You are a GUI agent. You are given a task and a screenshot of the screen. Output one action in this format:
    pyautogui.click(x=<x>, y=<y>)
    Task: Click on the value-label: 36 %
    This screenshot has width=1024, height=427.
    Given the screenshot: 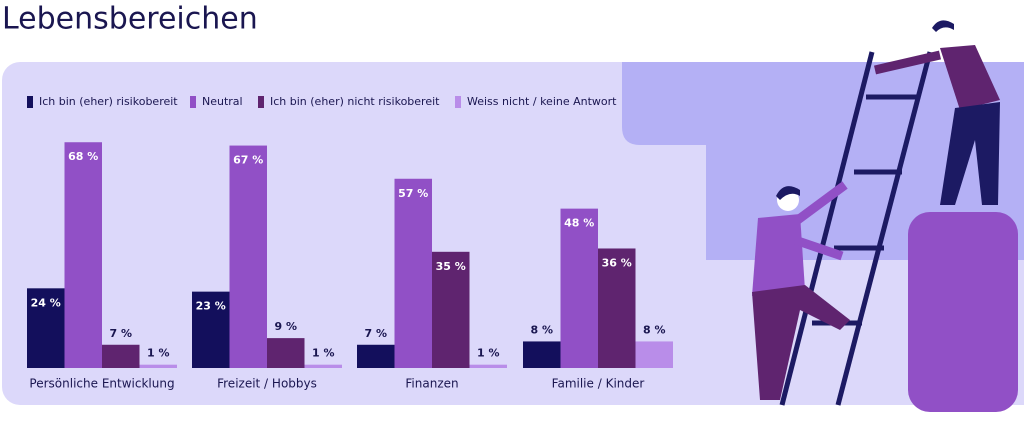 What is the action you would take?
    pyautogui.click(x=617, y=262)
    